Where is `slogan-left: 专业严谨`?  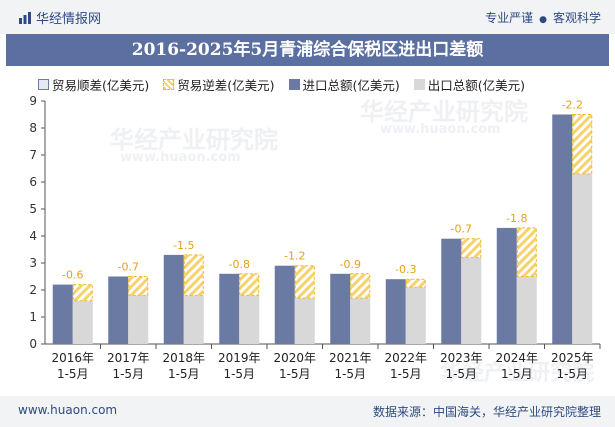 slogan-left: 专业严谨 is located at coordinates (509, 18).